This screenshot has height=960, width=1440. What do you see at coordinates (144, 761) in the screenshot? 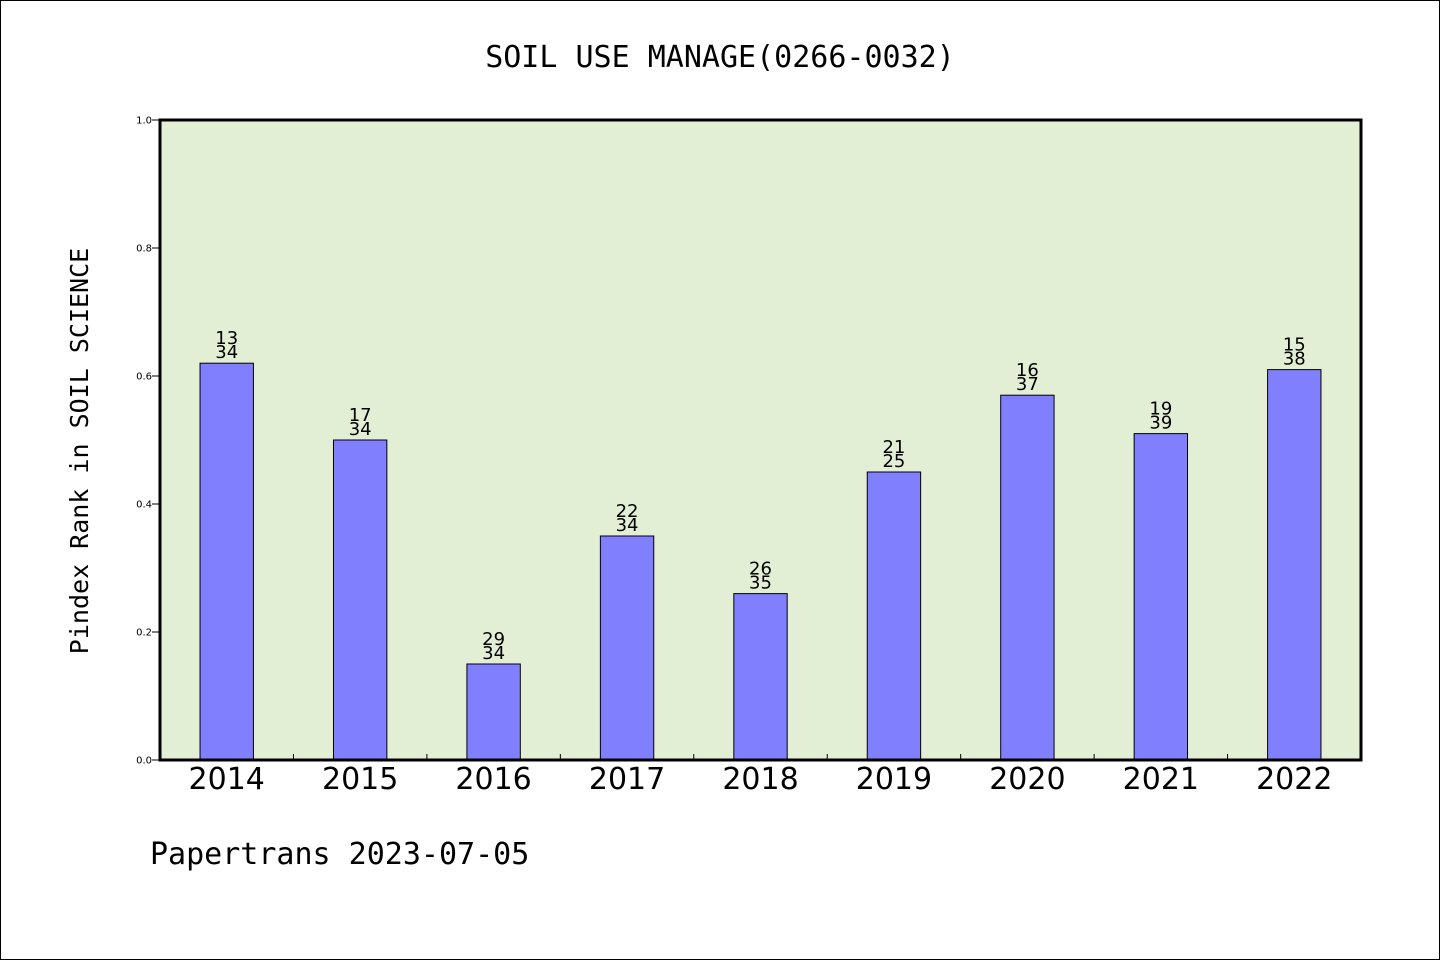
I see `y-tick-label: 0.0` at bounding box center [144, 761].